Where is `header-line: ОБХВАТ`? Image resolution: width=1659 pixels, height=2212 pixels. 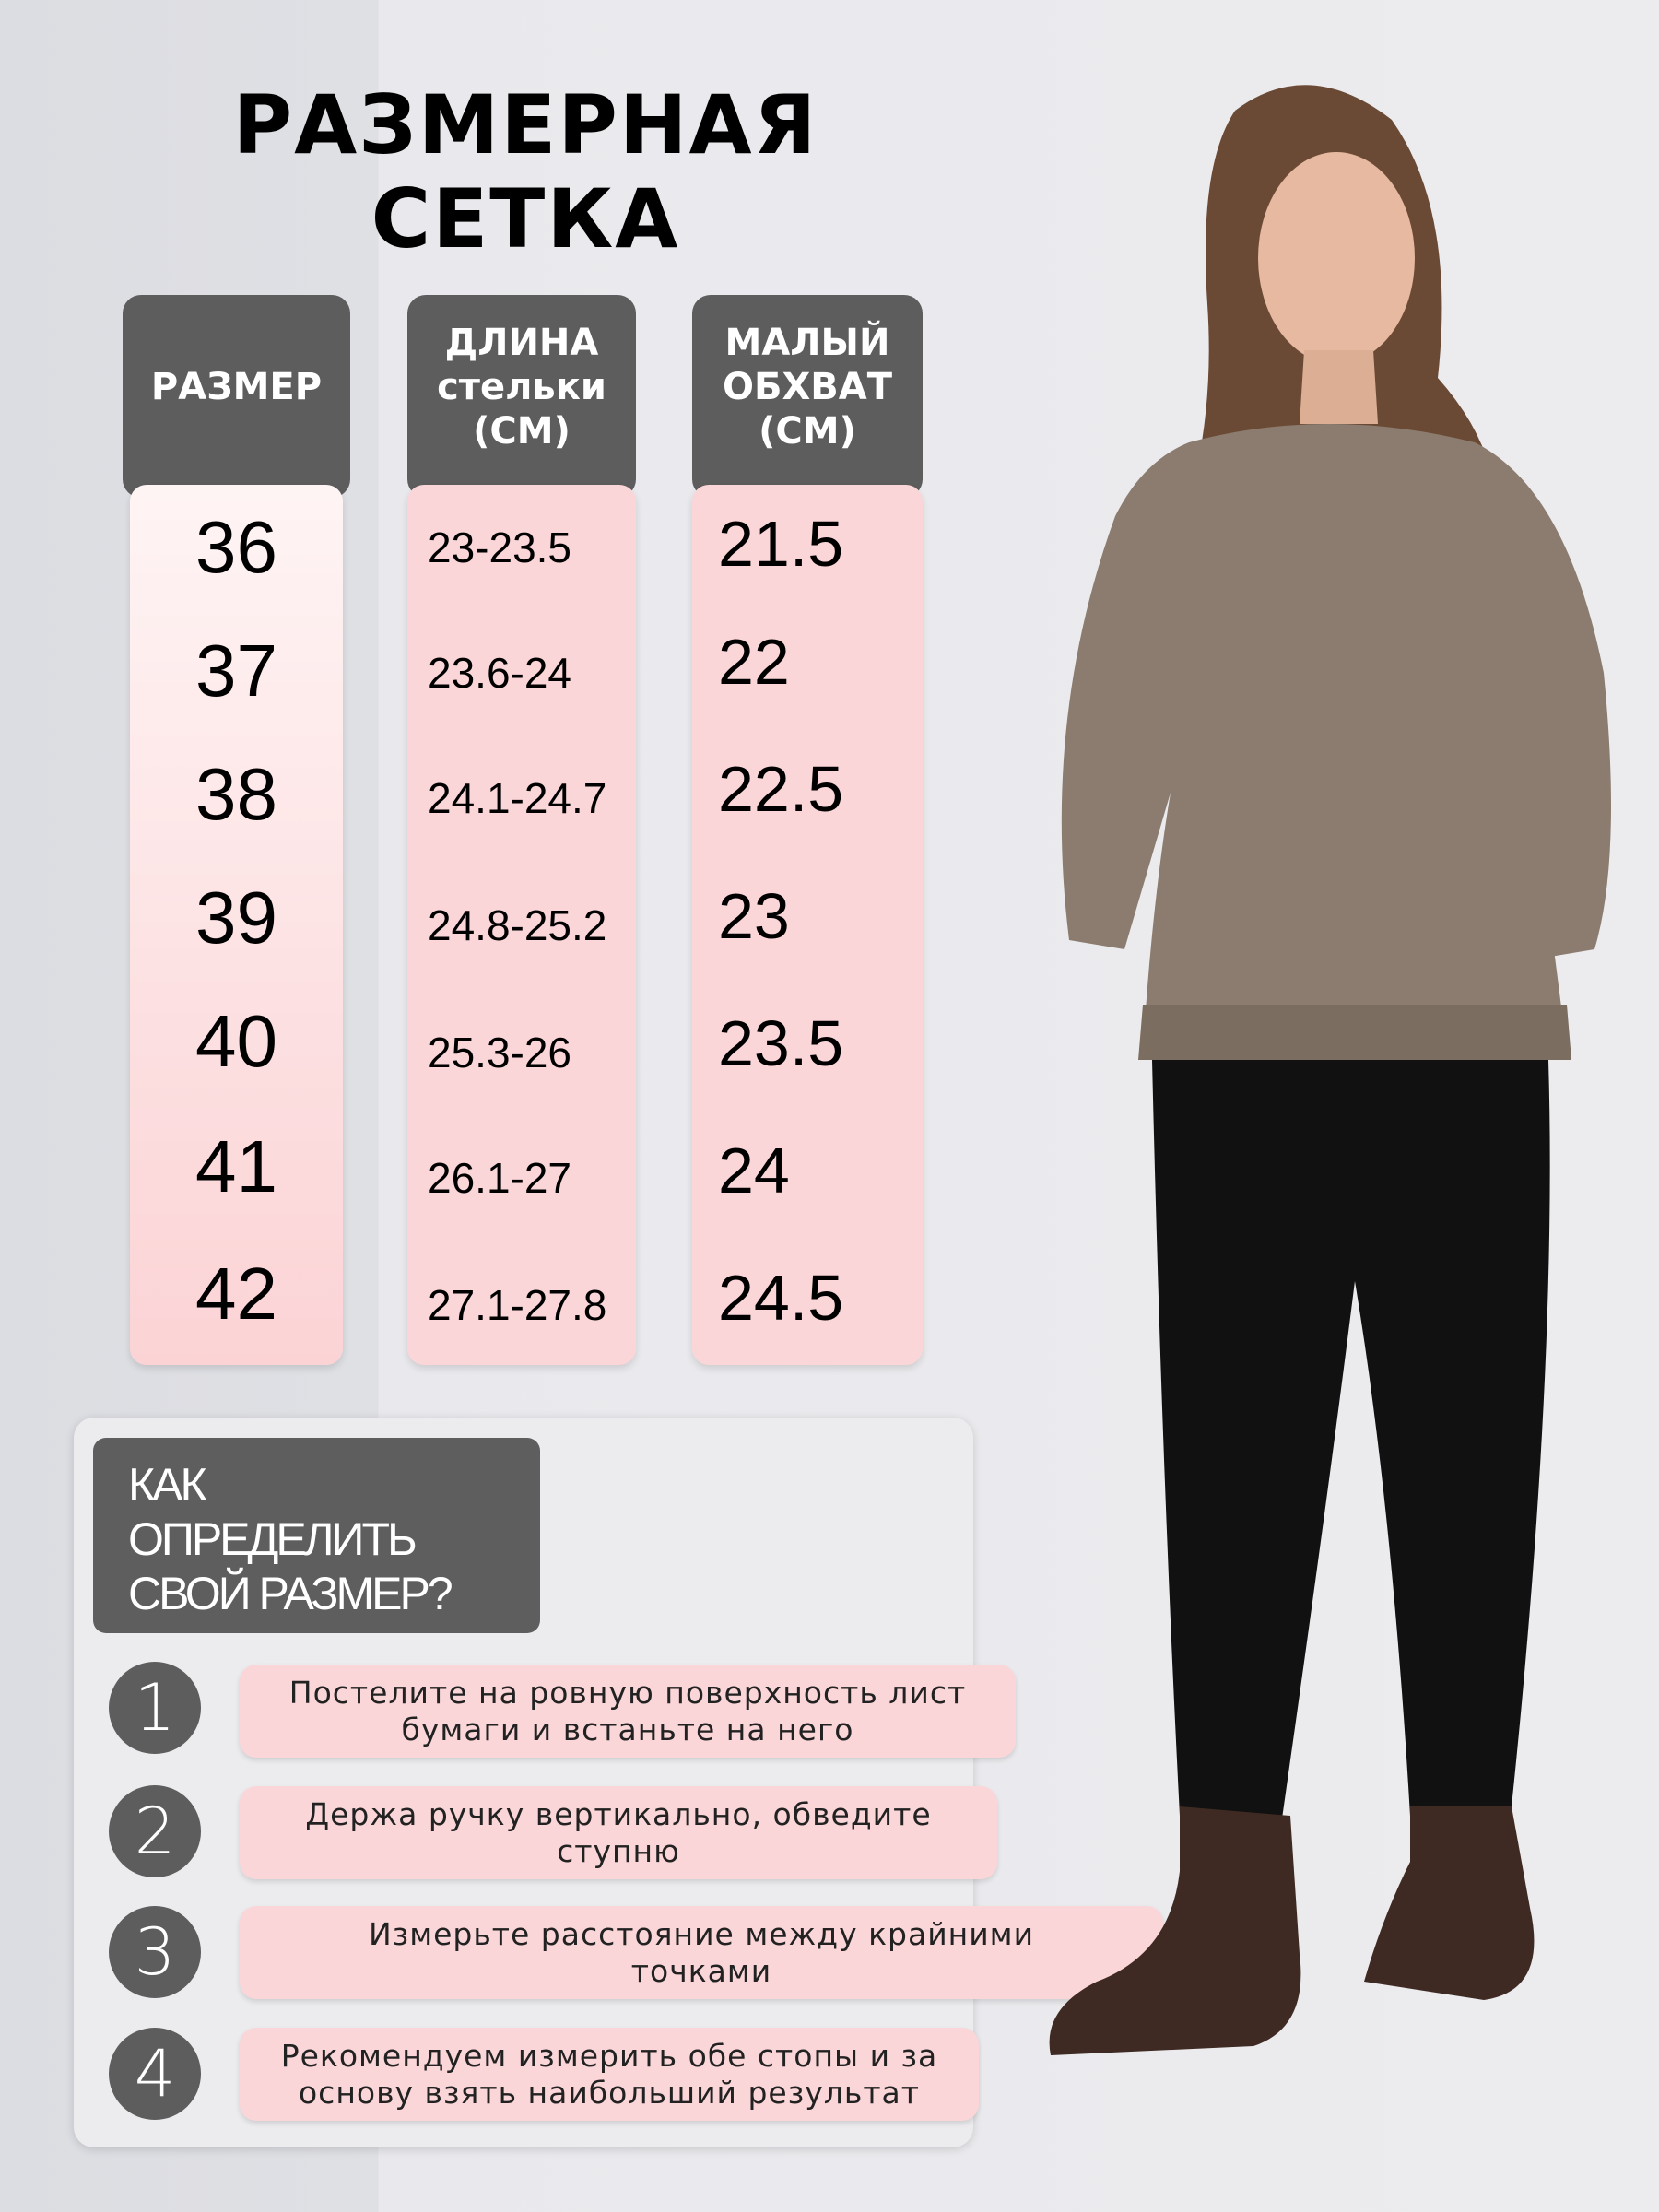
header-line: ОБХВАТ is located at coordinates (807, 387).